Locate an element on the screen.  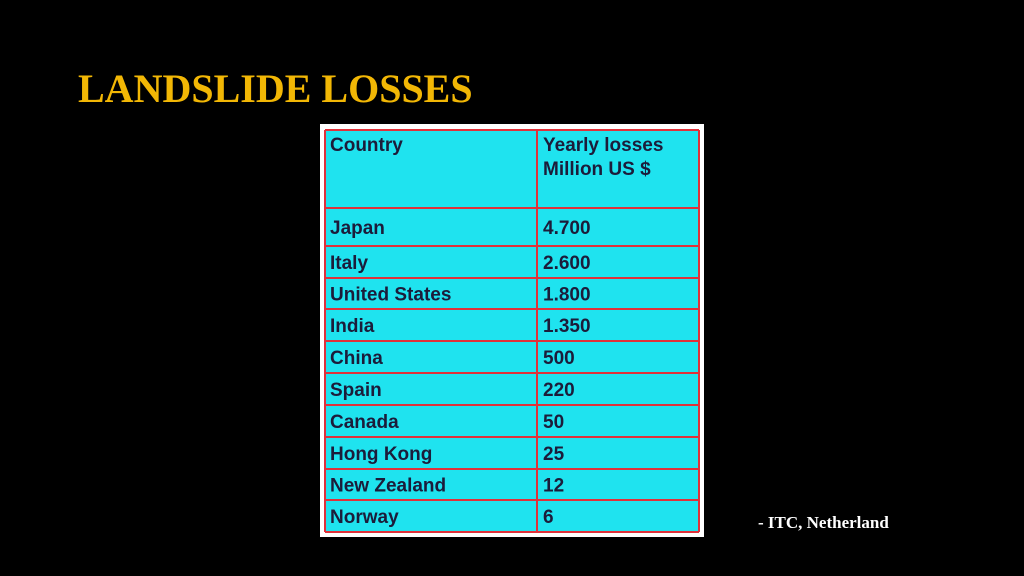
country-cell: Italy is located at coordinates (349, 263).